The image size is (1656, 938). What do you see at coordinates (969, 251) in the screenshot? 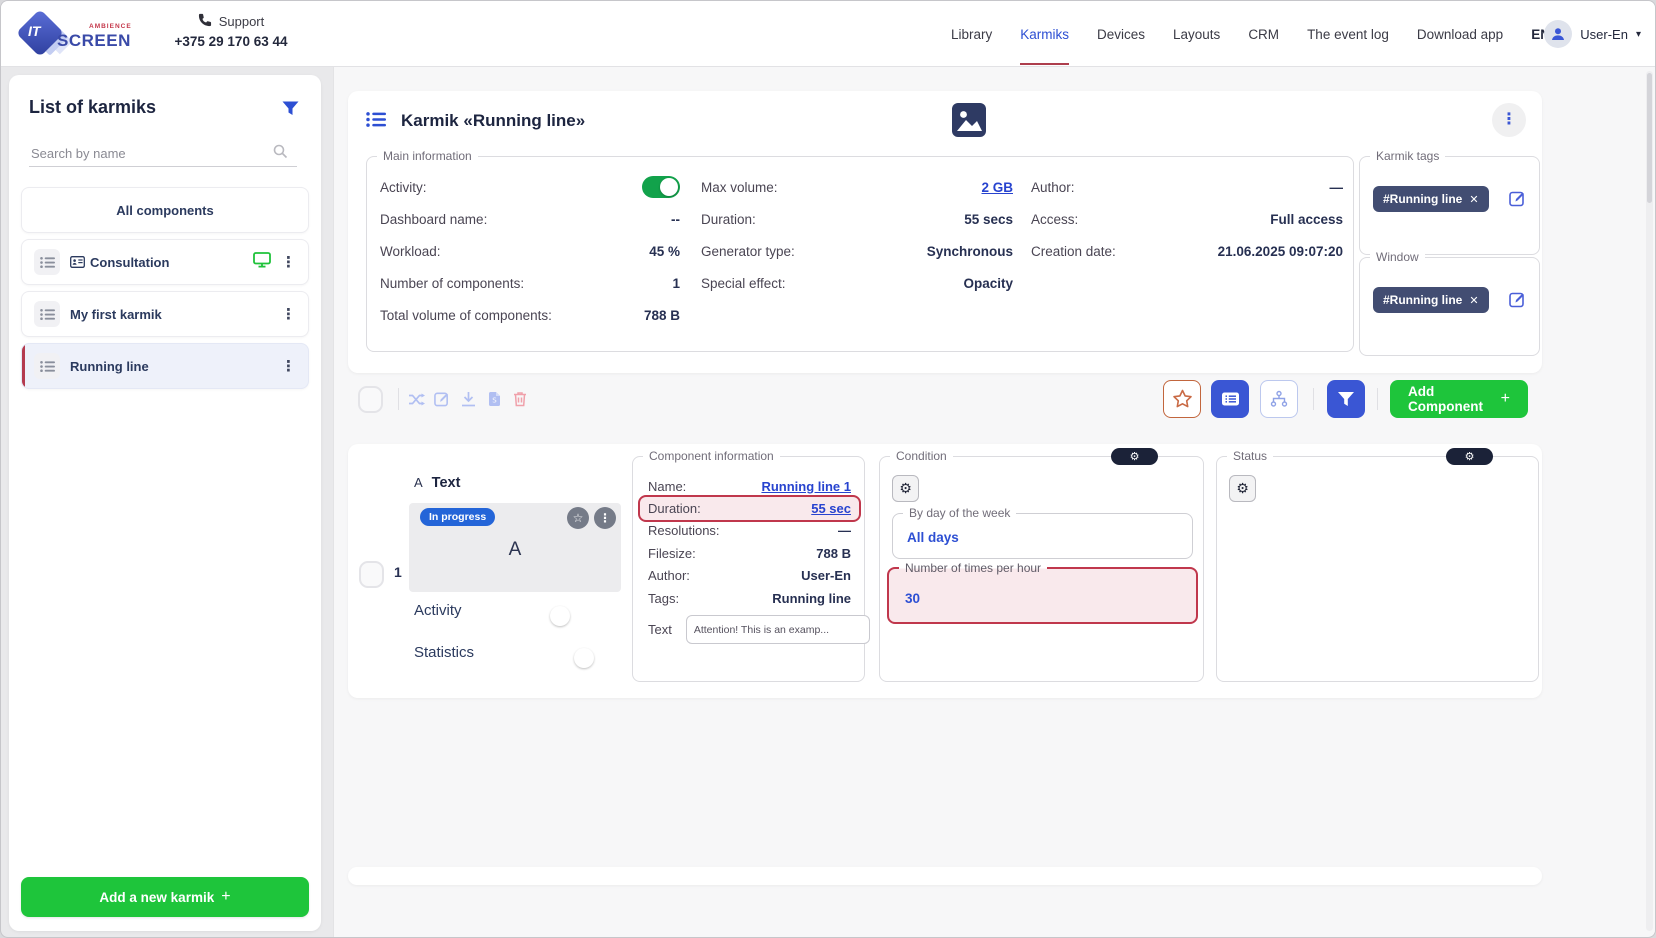
I see `generator-type-value: Synchronous` at bounding box center [969, 251].